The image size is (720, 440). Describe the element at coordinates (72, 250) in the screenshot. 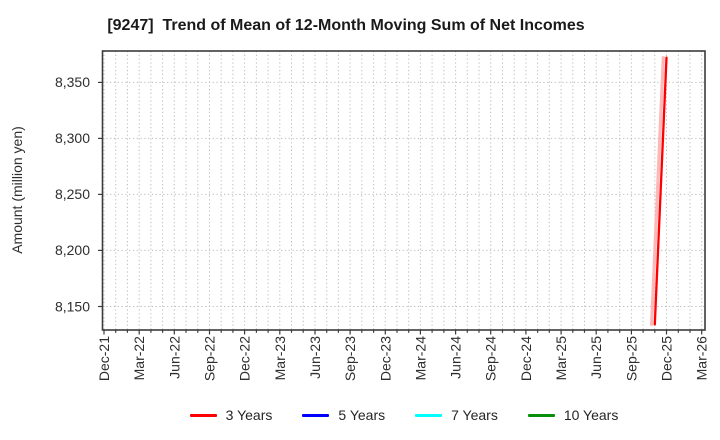

I see `y-tick-label: 8,200` at that location.